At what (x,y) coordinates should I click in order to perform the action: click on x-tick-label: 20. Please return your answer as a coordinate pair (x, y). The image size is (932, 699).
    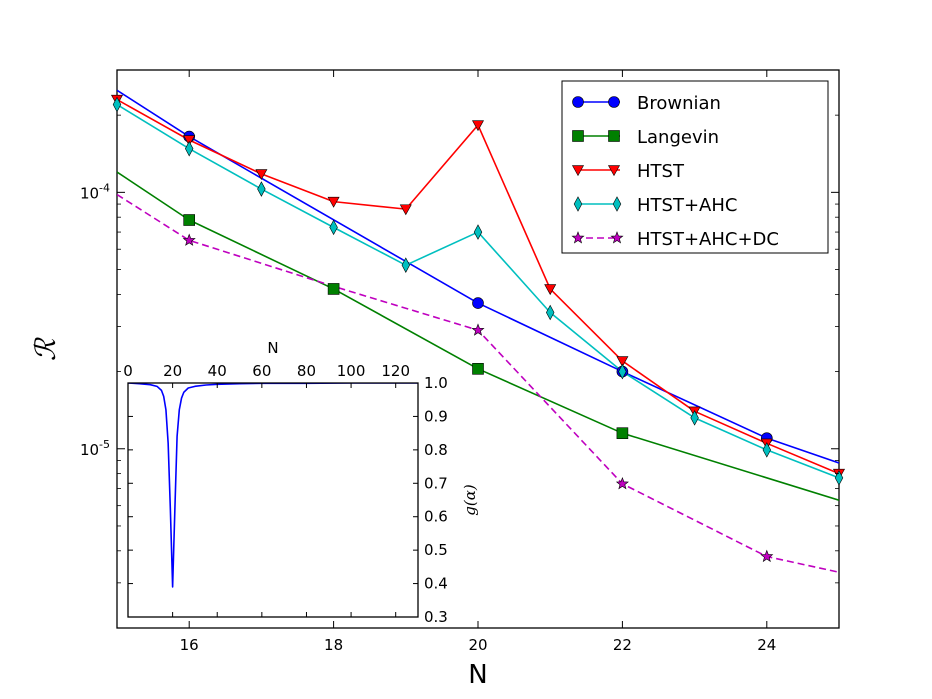
    Looking at the image, I should click on (477, 645).